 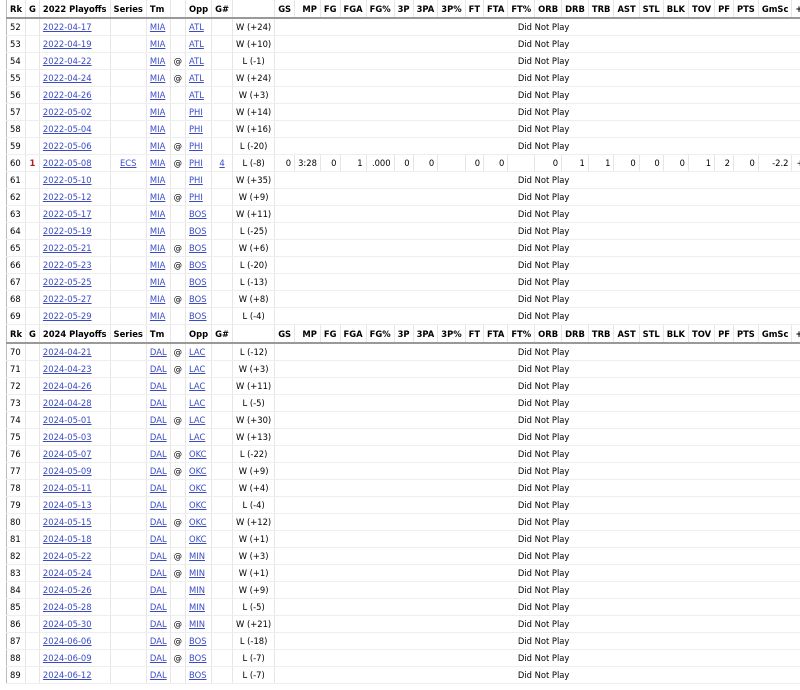 I want to click on date-link: 2022-05-23, so click(x=67, y=265).